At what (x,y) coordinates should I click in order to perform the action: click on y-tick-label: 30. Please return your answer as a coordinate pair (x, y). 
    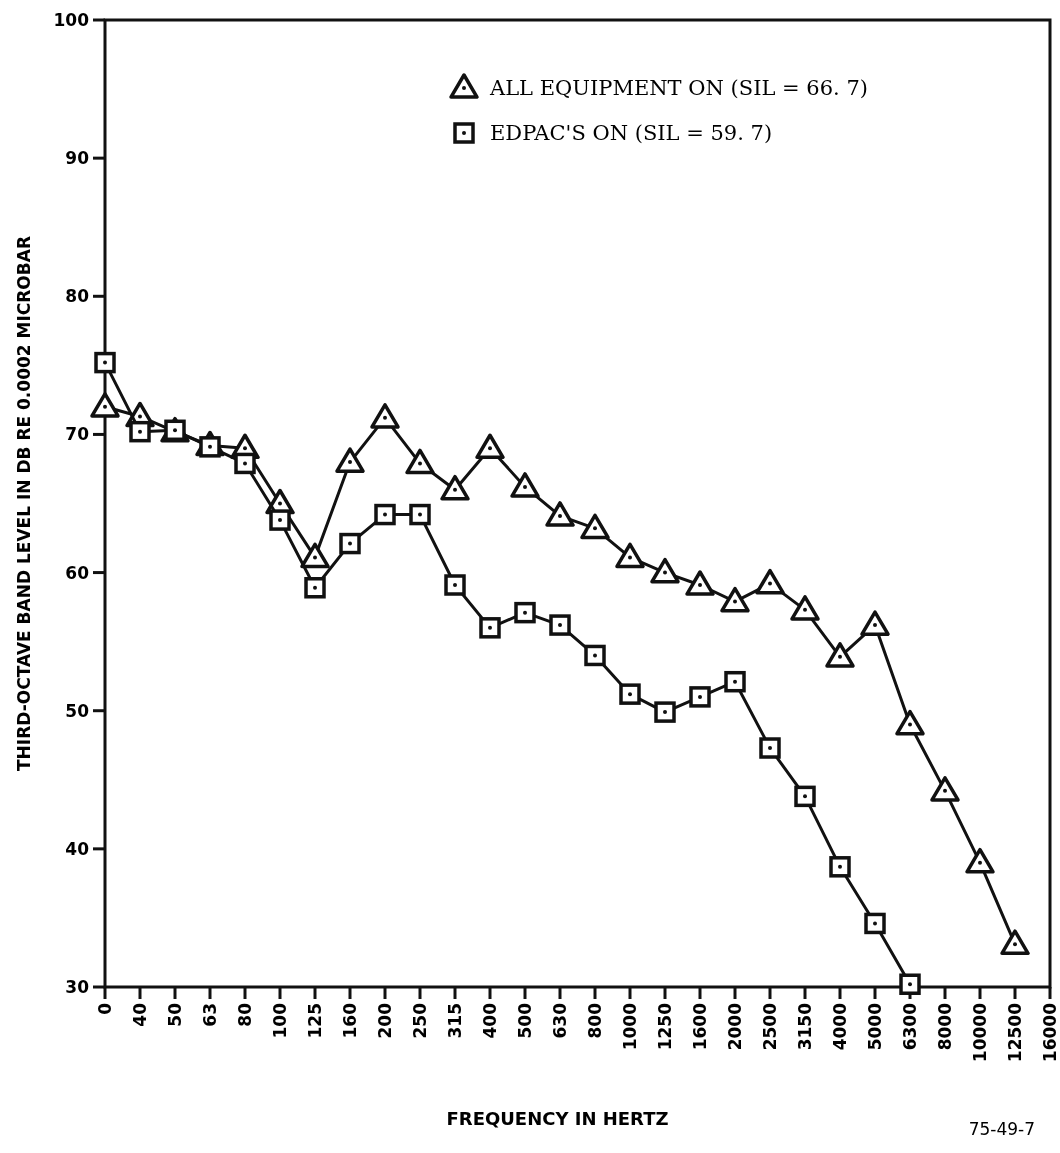
    Looking at the image, I should click on (77, 986).